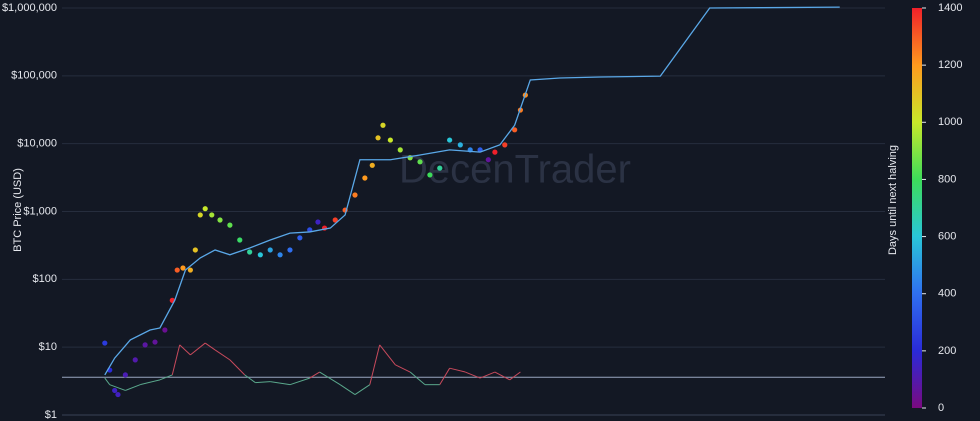 The height and width of the screenshot is (421, 980). Describe the element at coordinates (48, 347) in the screenshot. I see `y-tick-label: $10` at that location.